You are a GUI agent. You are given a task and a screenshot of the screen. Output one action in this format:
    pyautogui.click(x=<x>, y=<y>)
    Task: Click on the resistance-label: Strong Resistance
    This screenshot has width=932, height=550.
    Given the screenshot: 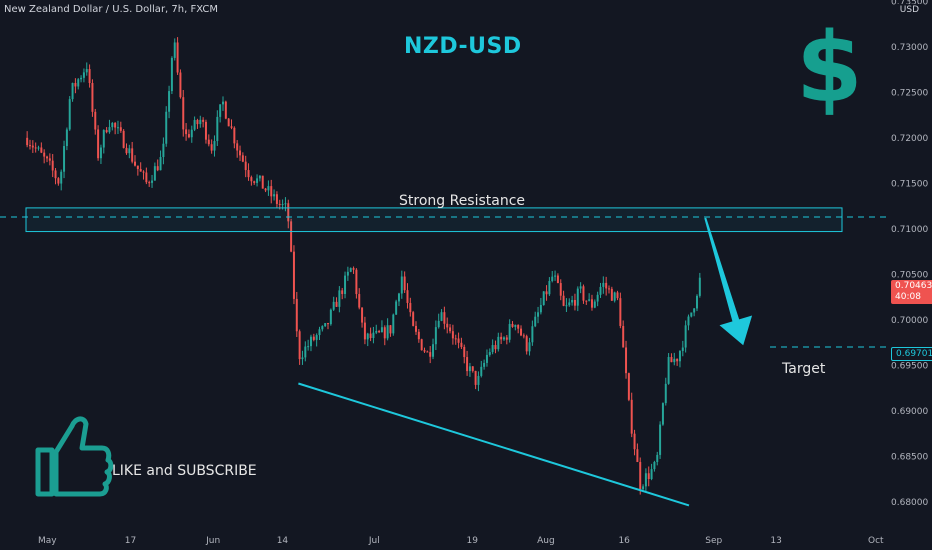 What is the action you would take?
    pyautogui.click(x=462, y=201)
    